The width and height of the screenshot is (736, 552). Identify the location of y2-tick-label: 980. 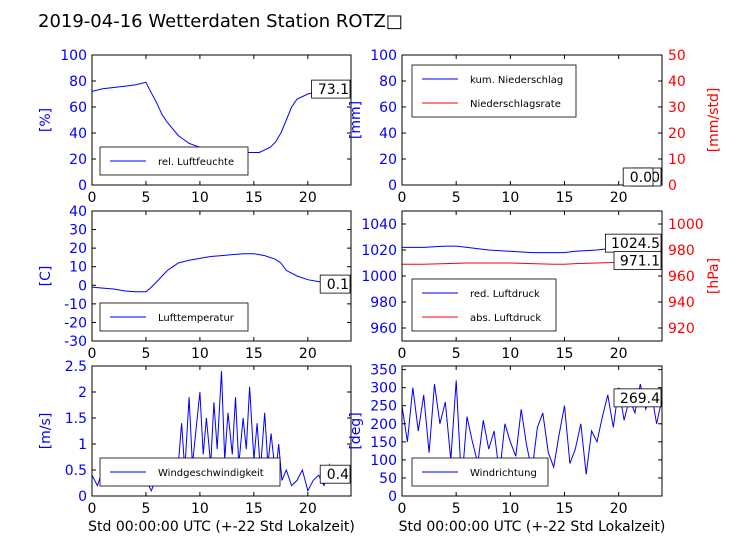
(681, 251).